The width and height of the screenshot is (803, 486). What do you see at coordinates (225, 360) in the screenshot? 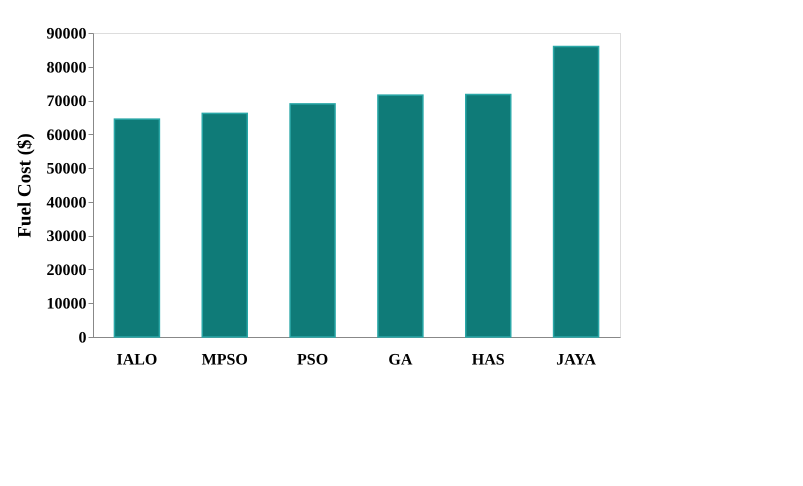
I see `x-tick-label: MPSO` at bounding box center [225, 360].